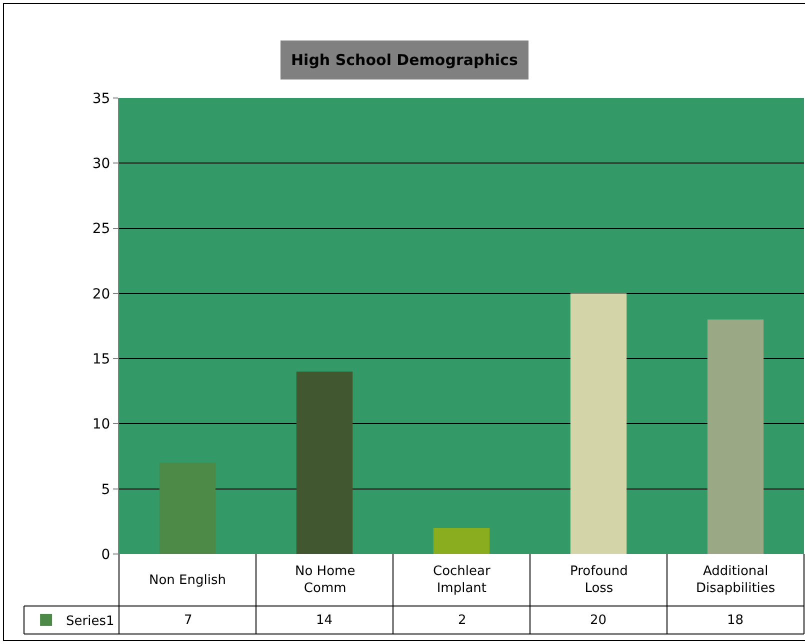 The height and width of the screenshot is (644, 805). Describe the element at coordinates (90, 622) in the screenshot. I see `legend-label: Series1` at that location.